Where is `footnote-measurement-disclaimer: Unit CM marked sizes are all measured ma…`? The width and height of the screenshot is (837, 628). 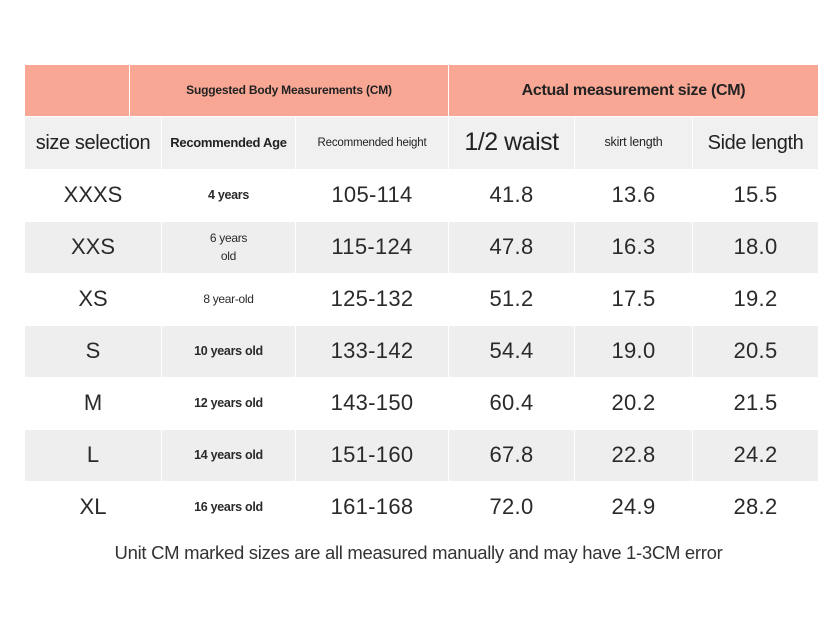
footnote-measurement-disclaimer: Unit CM marked sizes are all measured ma… is located at coordinates (418, 552).